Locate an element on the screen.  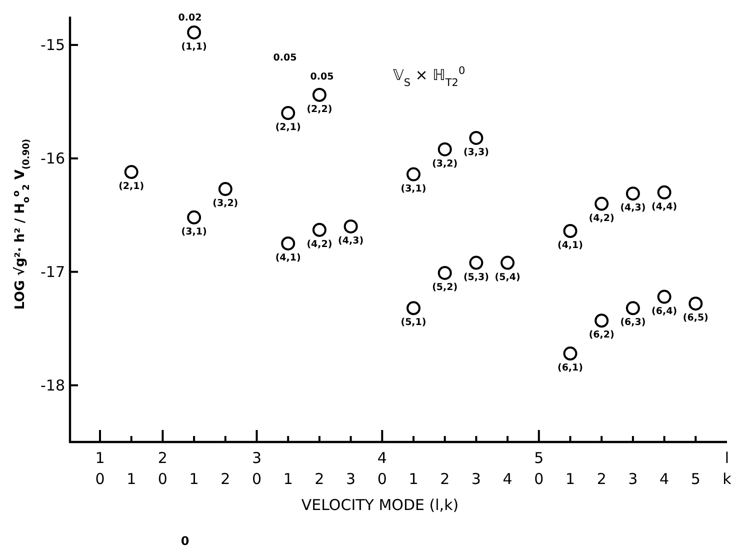
y-tick-label: -17 is located at coordinates (52, 272).